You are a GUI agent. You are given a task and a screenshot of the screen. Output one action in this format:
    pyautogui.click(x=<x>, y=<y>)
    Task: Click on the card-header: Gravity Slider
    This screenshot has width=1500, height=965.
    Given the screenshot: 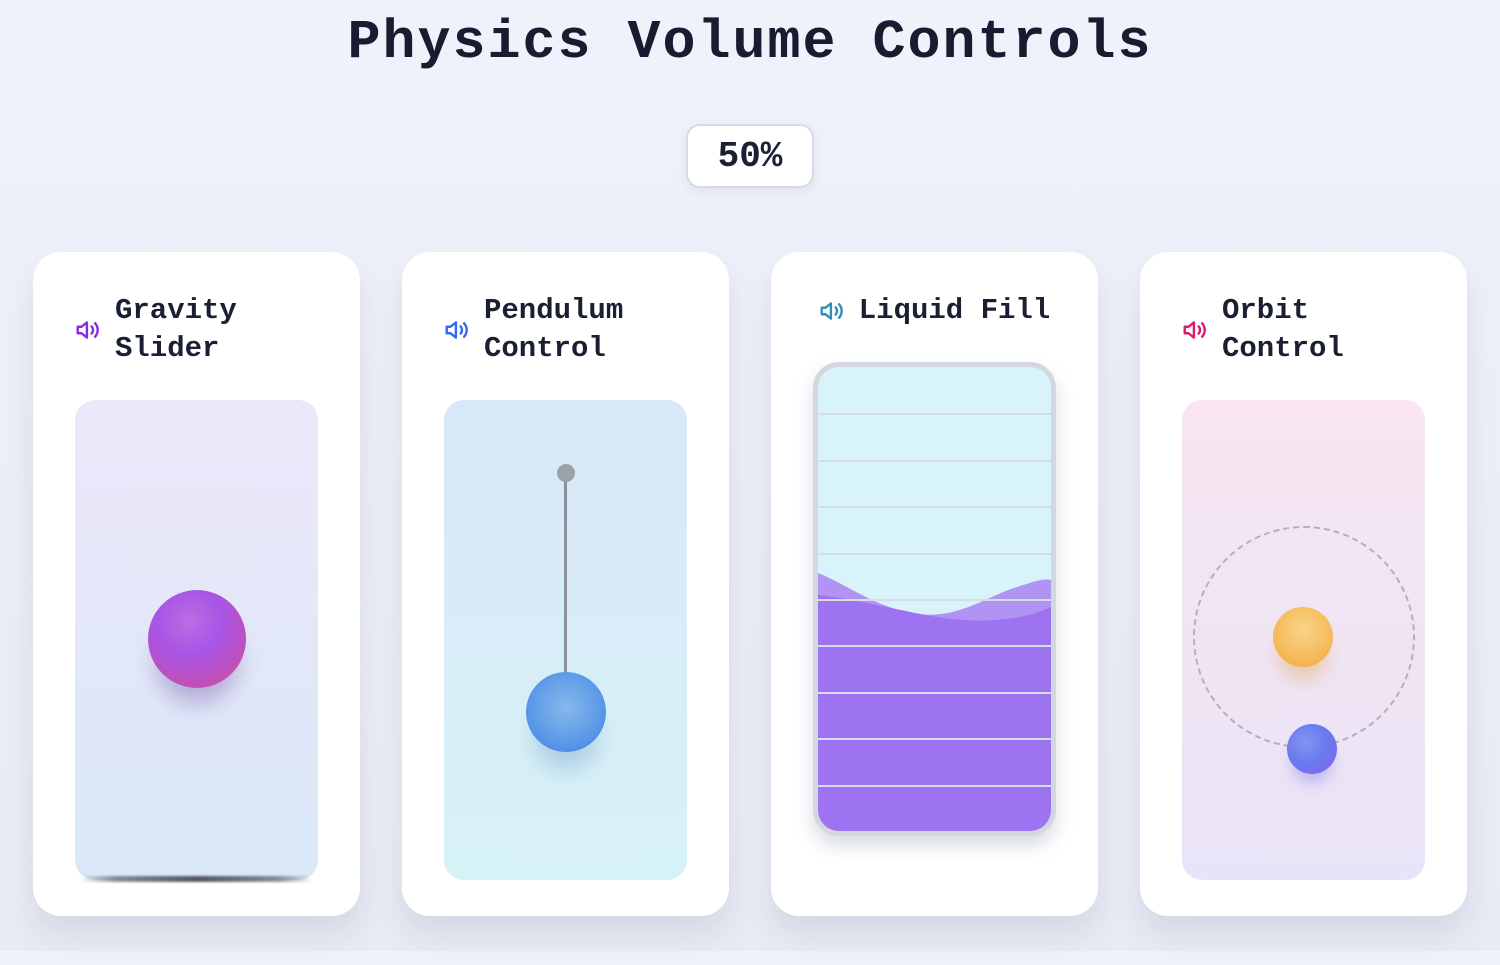 What is the action you would take?
    pyautogui.click(x=196, y=330)
    